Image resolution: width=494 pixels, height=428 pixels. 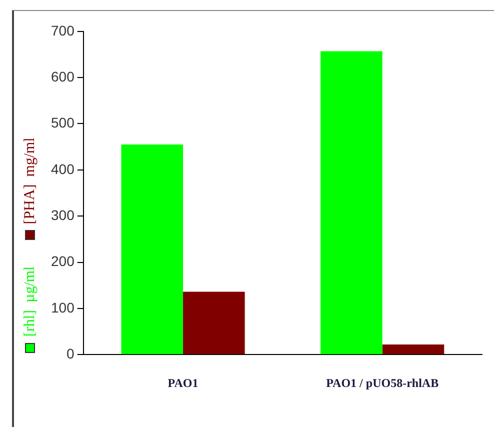 What do you see at coordinates (382, 383) in the screenshot?
I see `x-tick-label: PAO1 / pUO58-rhlAB` at bounding box center [382, 383].